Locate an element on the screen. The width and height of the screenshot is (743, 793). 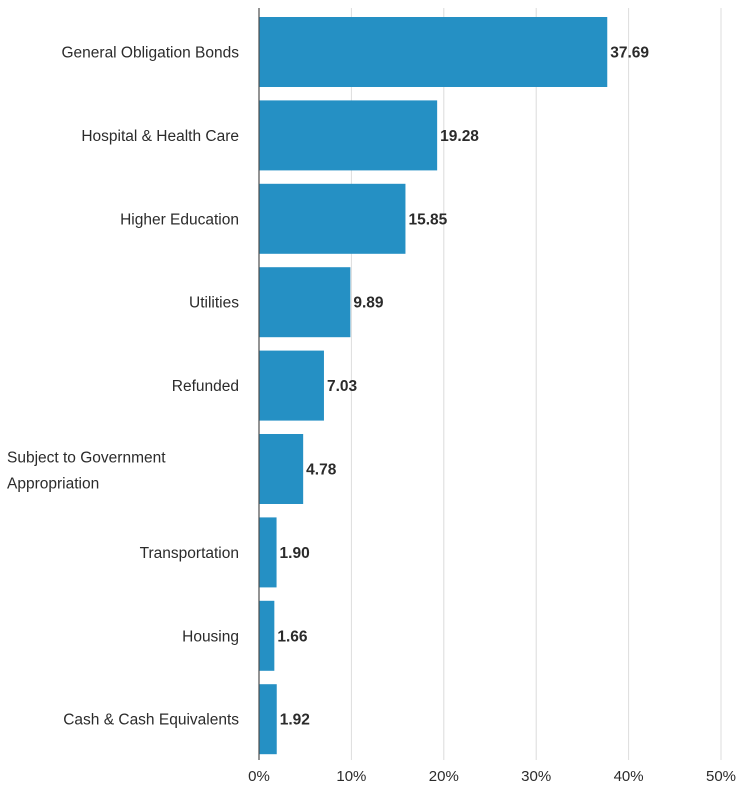
category-label: Cash & Cash Equivalents is located at coordinates (151, 720).